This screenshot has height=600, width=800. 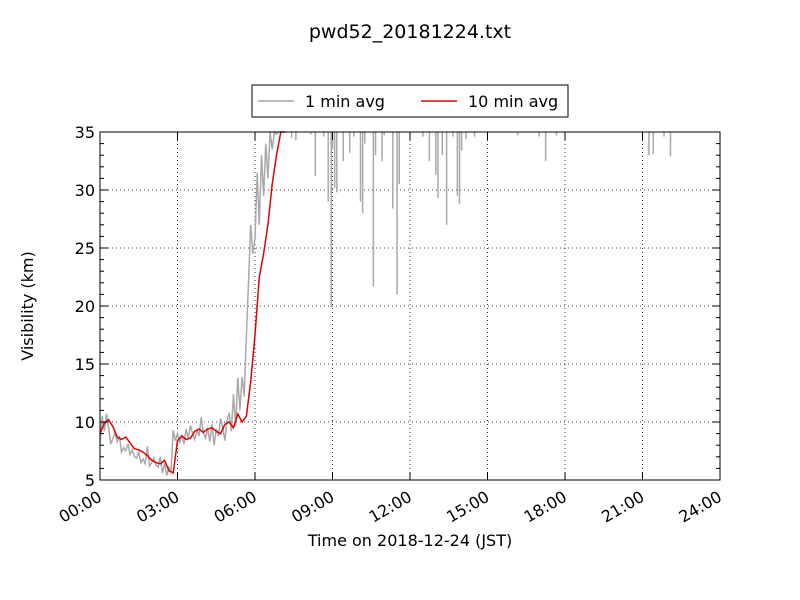 What do you see at coordinates (85, 422) in the screenshot?
I see `y-tick-label: 10` at bounding box center [85, 422].